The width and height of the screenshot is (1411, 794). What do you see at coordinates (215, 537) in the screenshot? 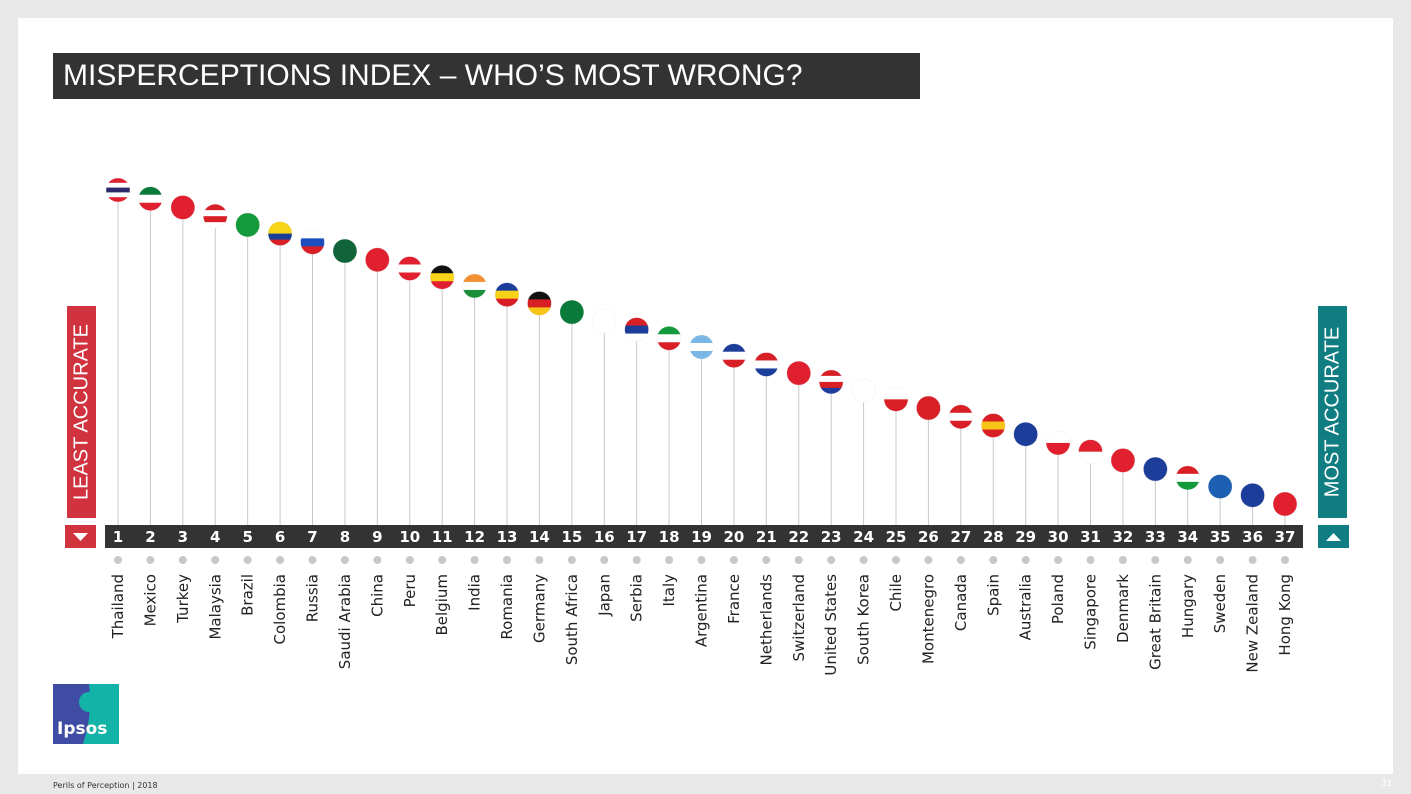
I see `rank-label: 4` at bounding box center [215, 537].